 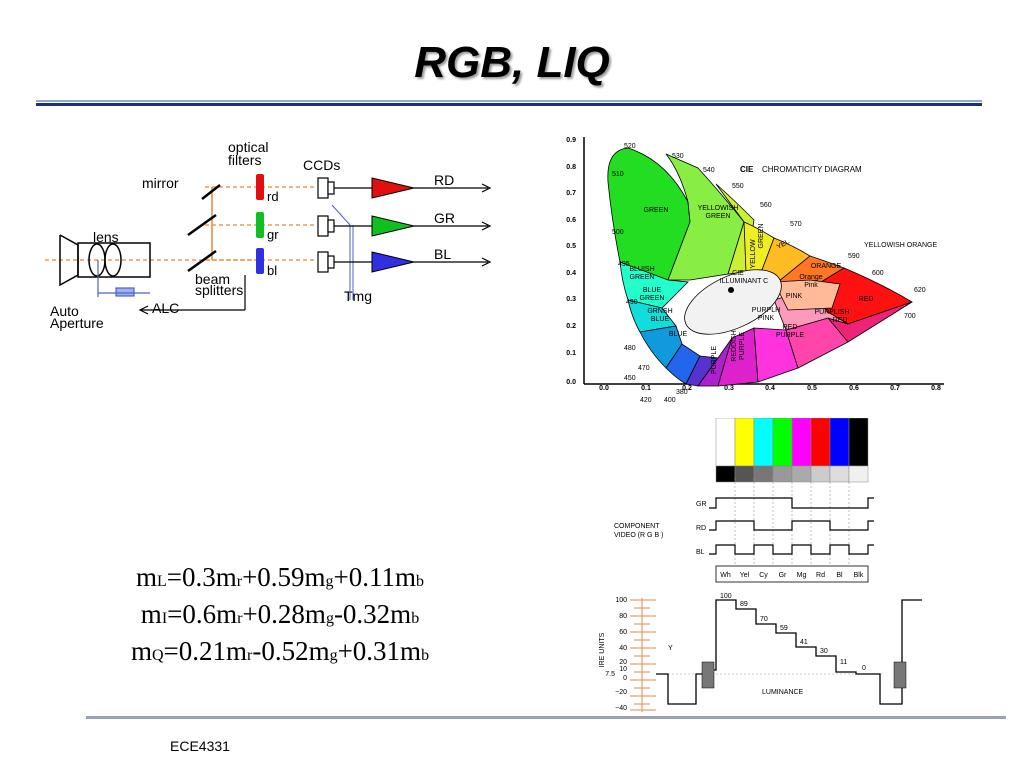 What do you see at coordinates (444, 218) in the screenshot?
I see `output-gr-label: GR` at bounding box center [444, 218].